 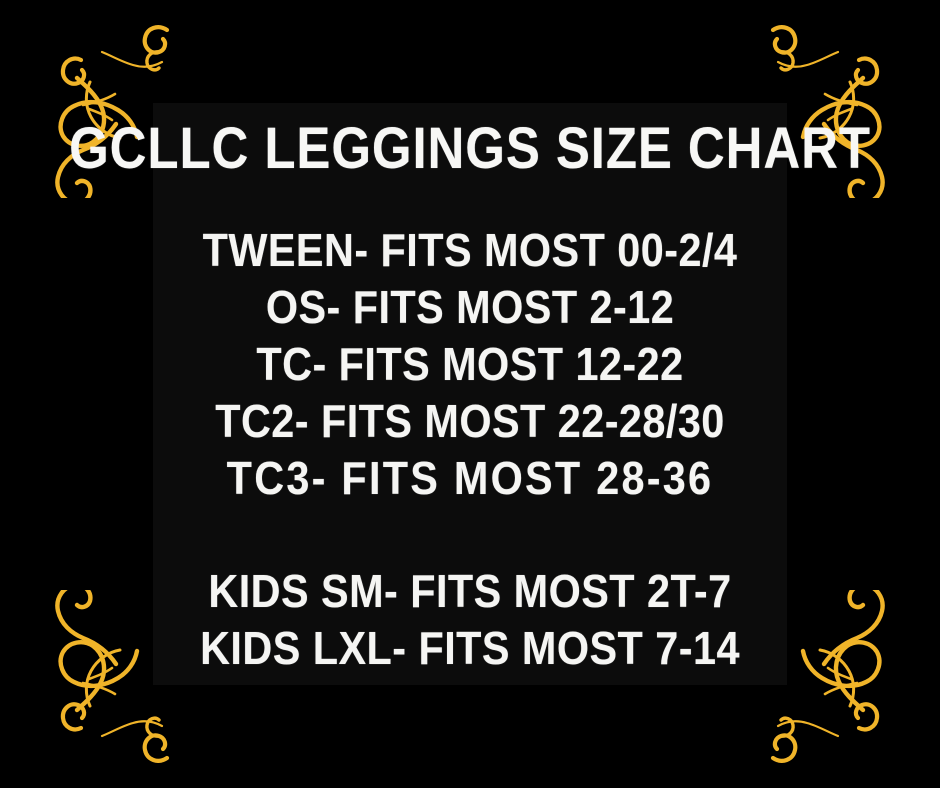 What do you see at coordinates (470, 648) in the screenshot?
I see `size-line-kids-lxl: KIDS LXL- FITS MOST 7-14` at bounding box center [470, 648].